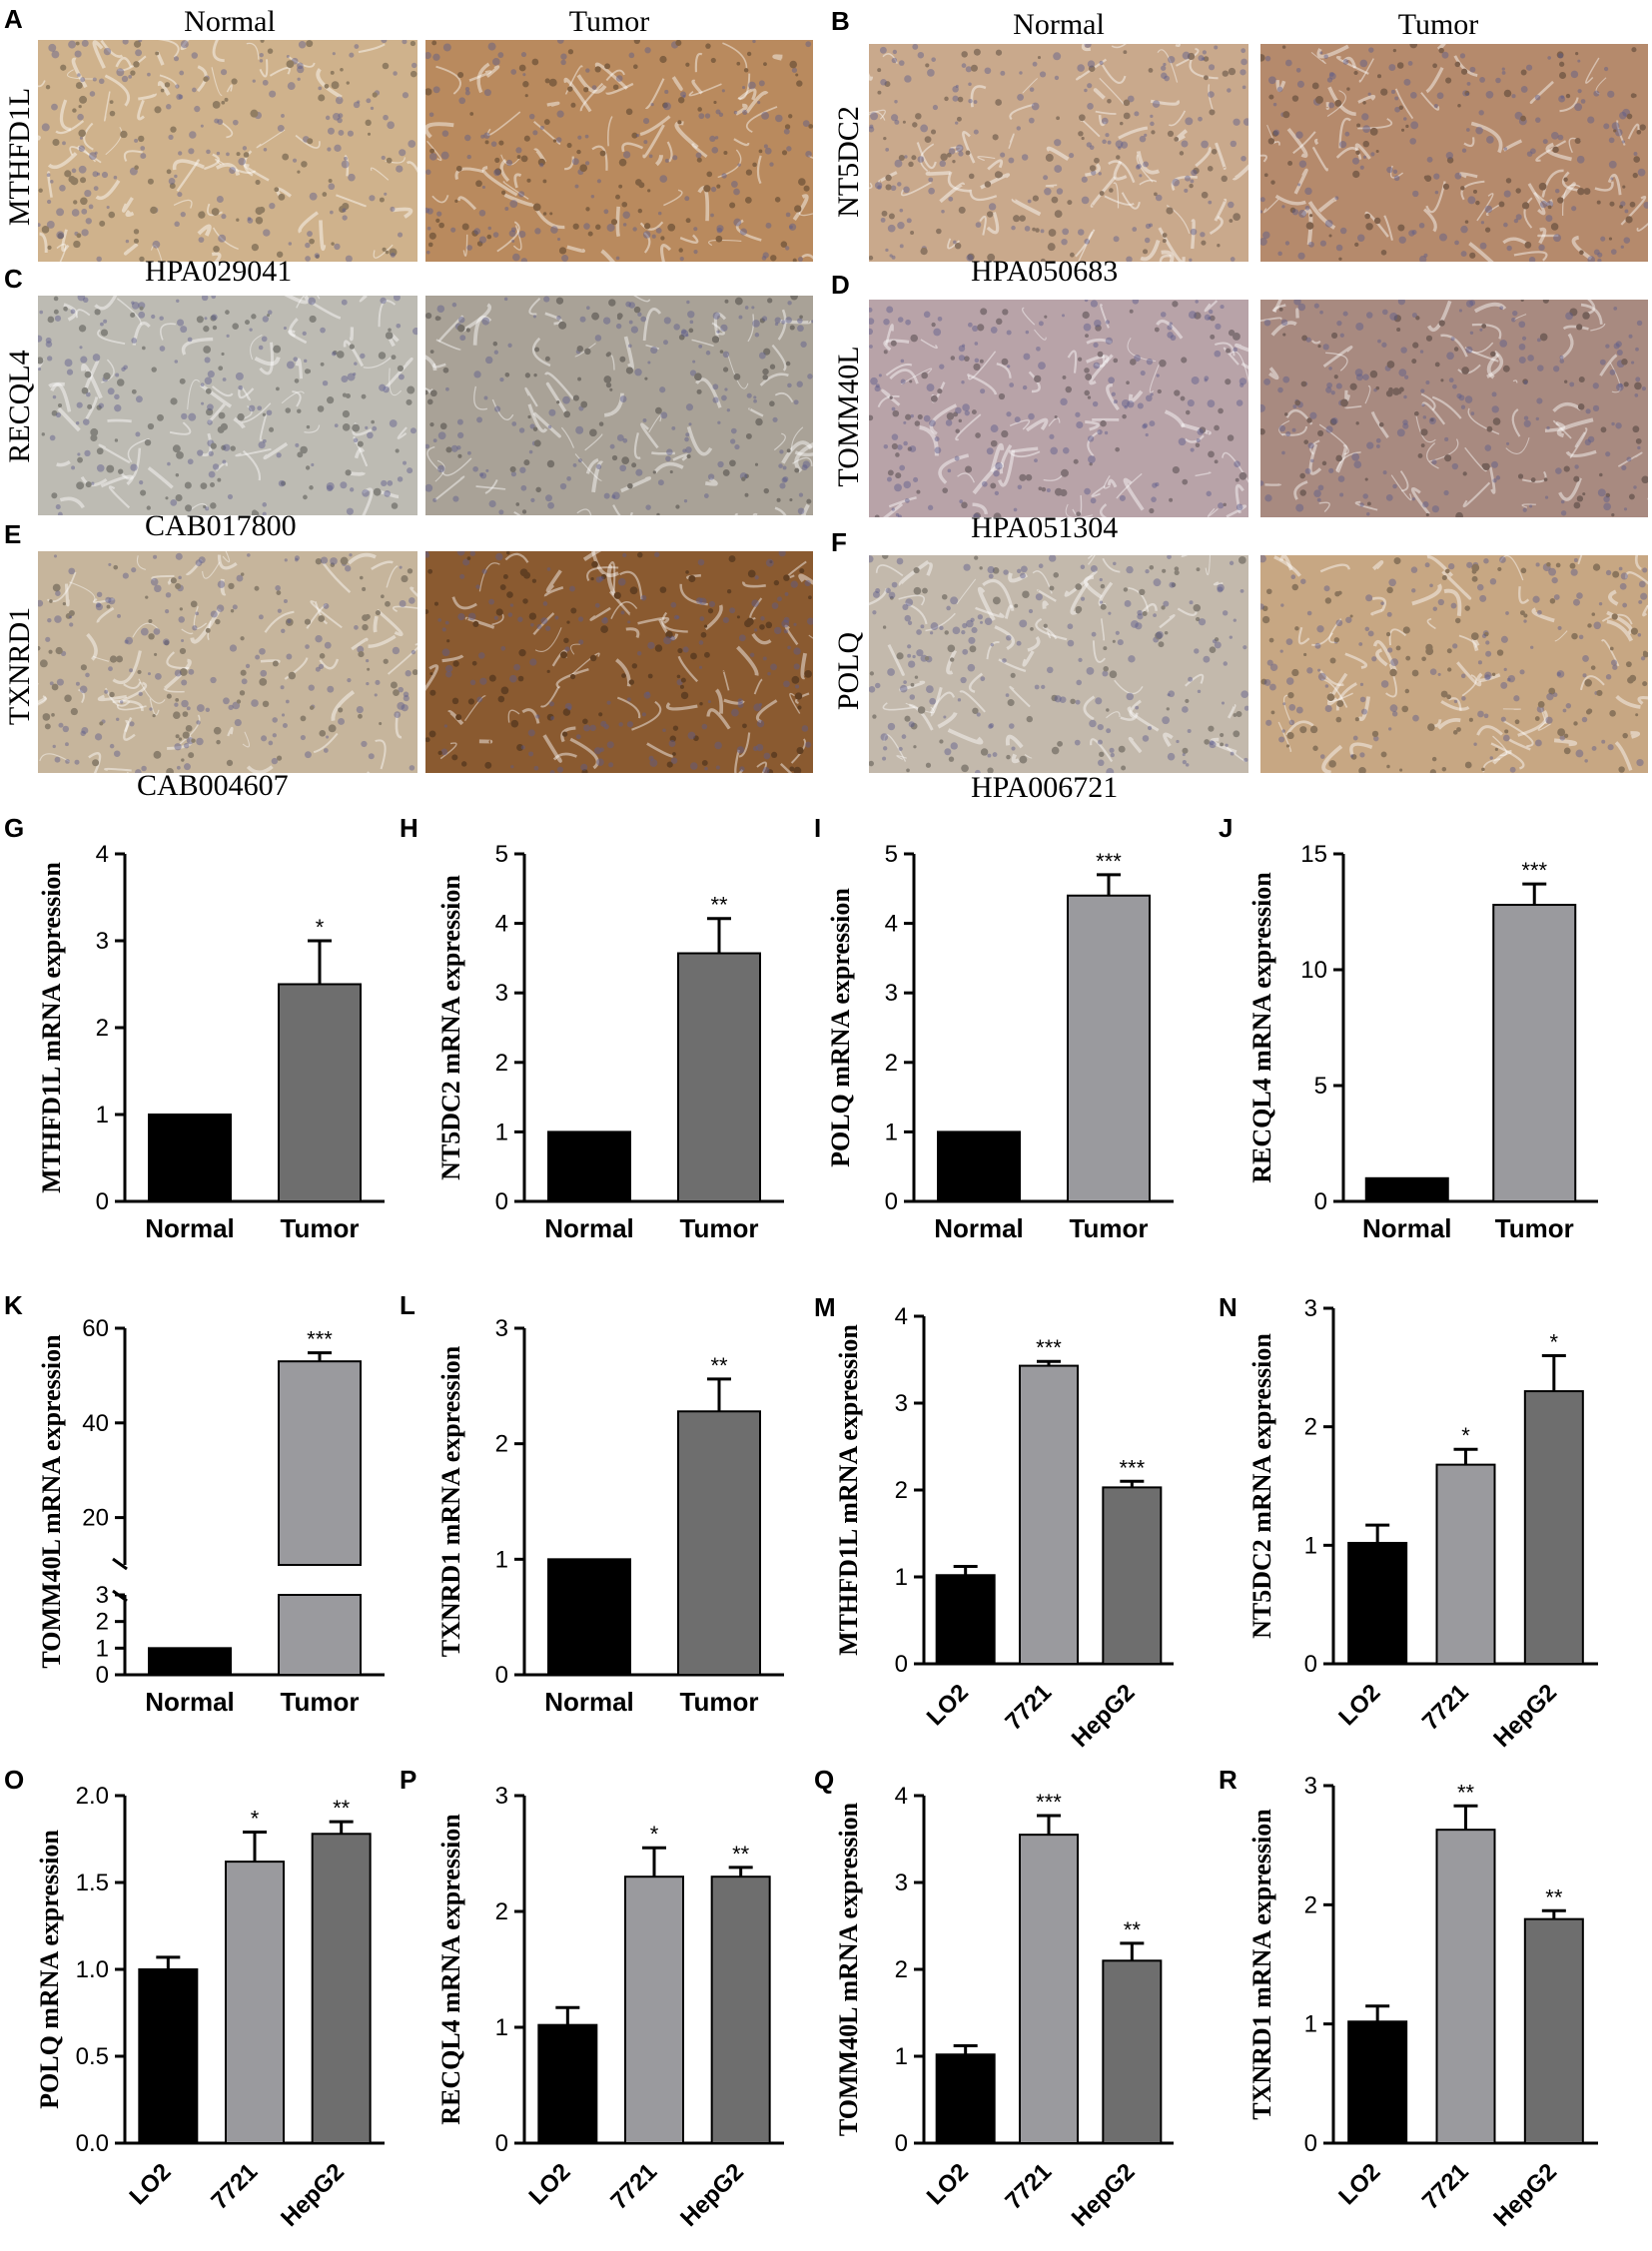 The height and width of the screenshot is (2251, 1652). Describe the element at coordinates (719, 906) in the screenshot. I see `significance-h-1: **` at that location.